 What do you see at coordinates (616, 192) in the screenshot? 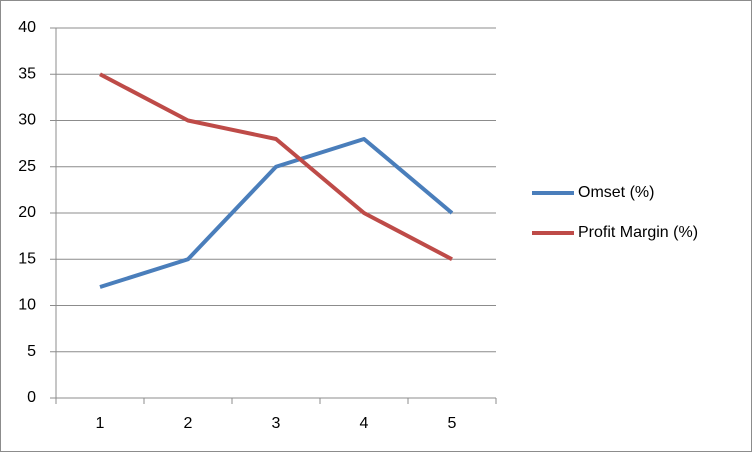
I see `legend-label: Omset (%)` at bounding box center [616, 192].